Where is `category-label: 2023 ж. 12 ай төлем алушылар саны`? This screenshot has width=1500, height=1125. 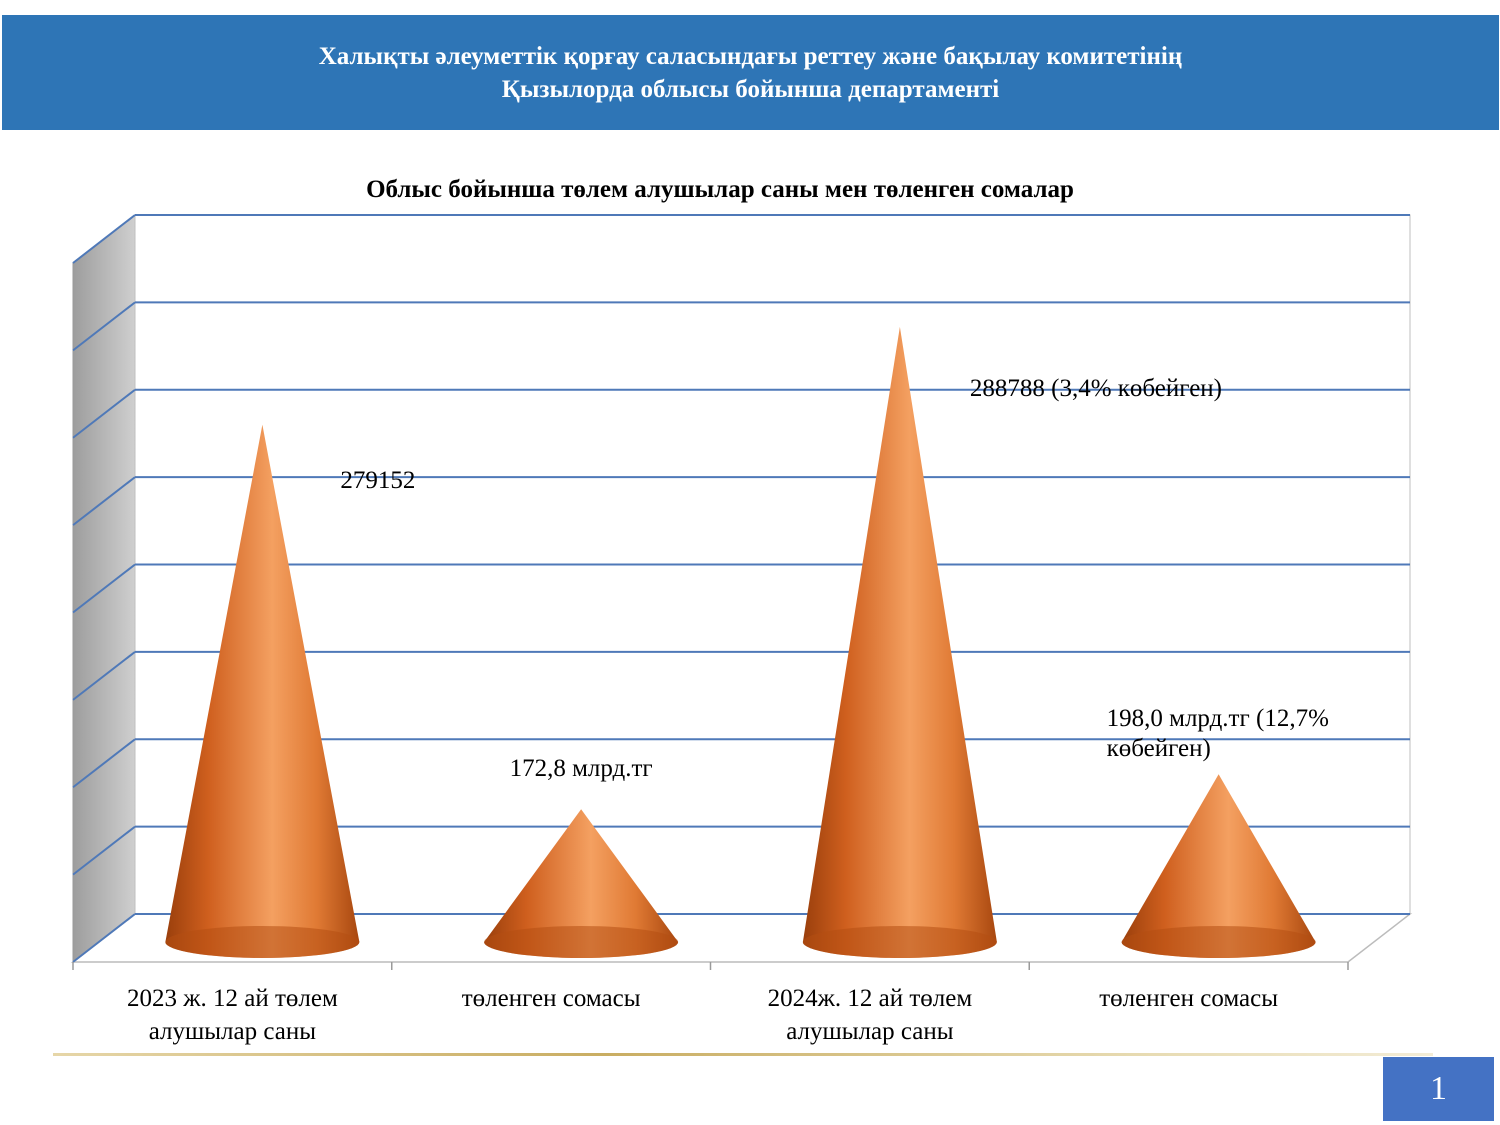
category-label: 2023 ж. 12 ай төлем алушылар саны is located at coordinates (232, 1015).